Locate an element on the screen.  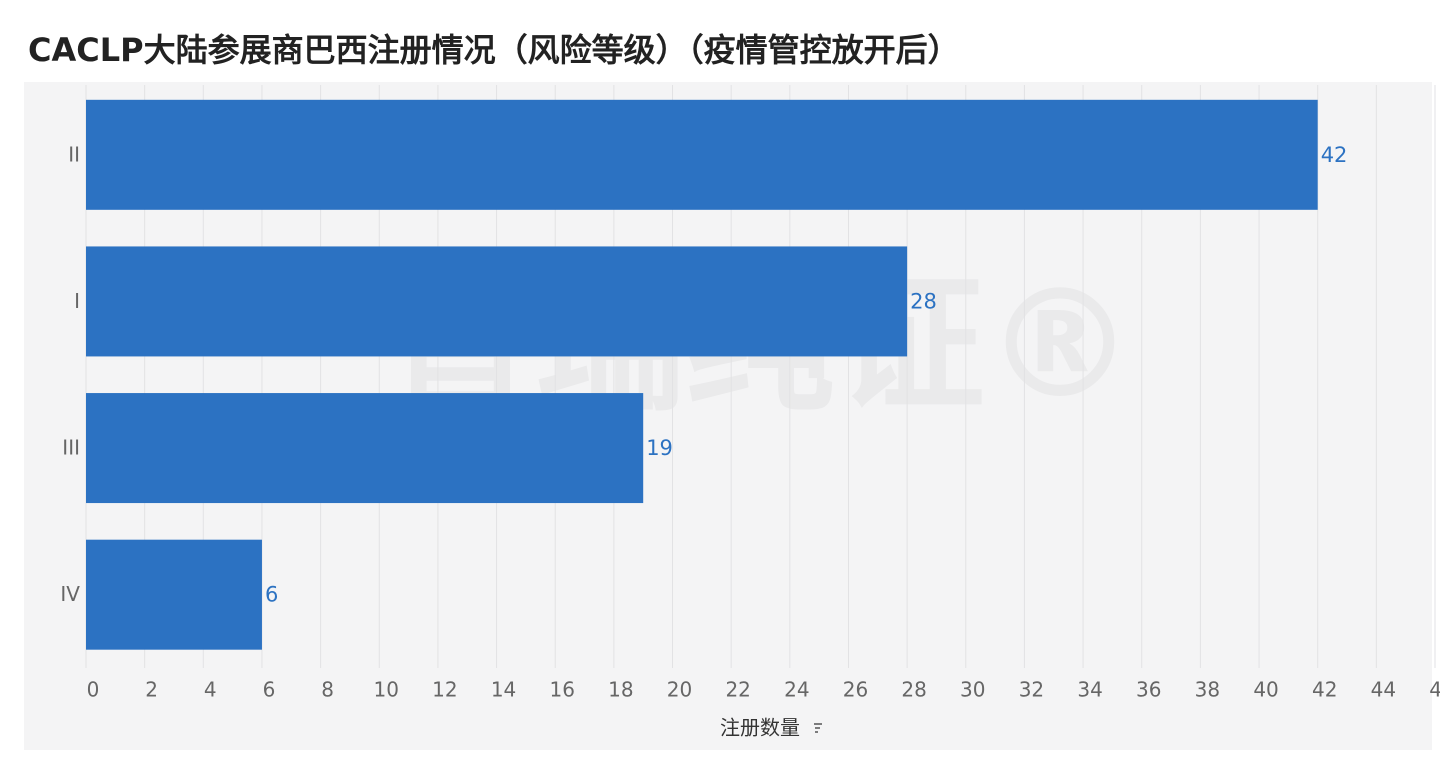
y-tick-label: I is located at coordinates (77, 301).